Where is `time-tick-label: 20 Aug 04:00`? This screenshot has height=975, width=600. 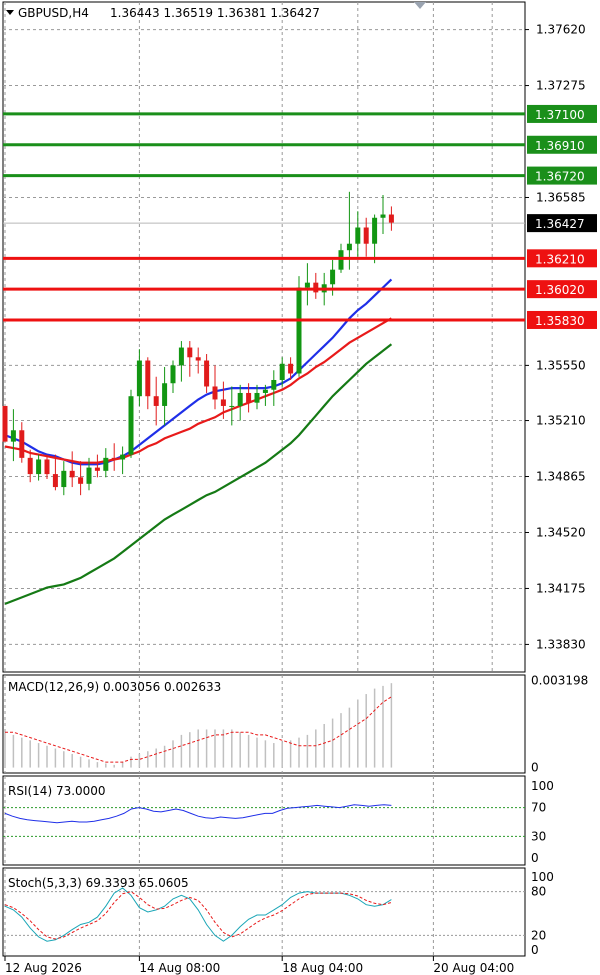
time-tick-label: 20 Aug 04:00 is located at coordinates (473, 968).